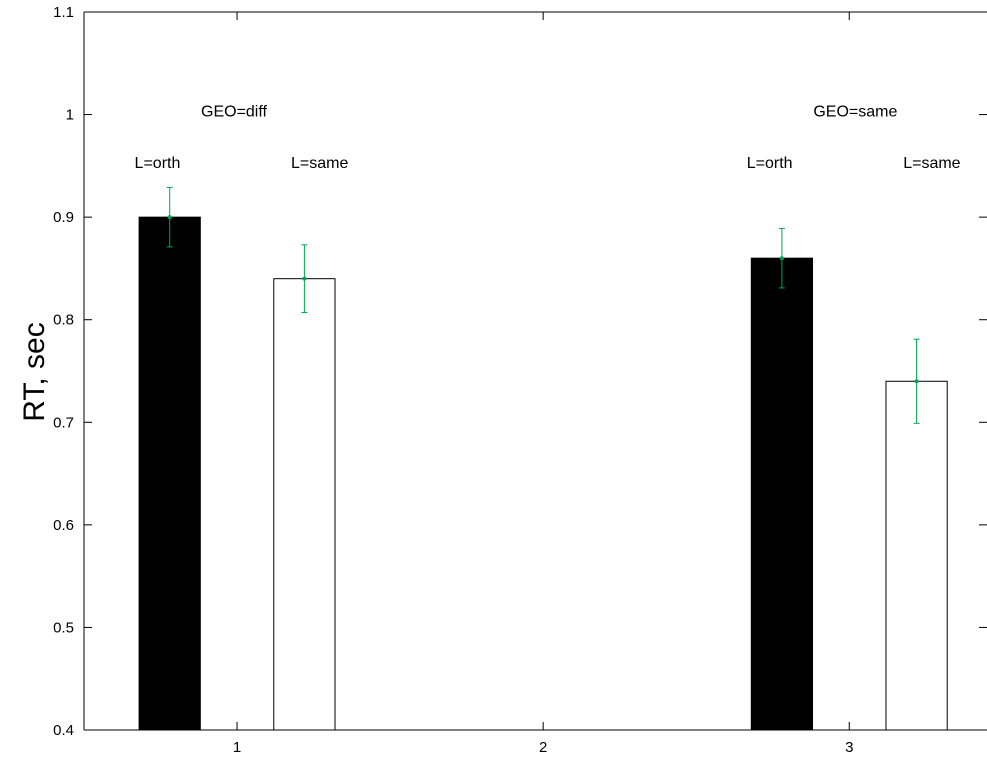 This screenshot has height=761, width=987. Describe the element at coordinates (63, 730) in the screenshot. I see `y-tick-label: 0.4` at that location.